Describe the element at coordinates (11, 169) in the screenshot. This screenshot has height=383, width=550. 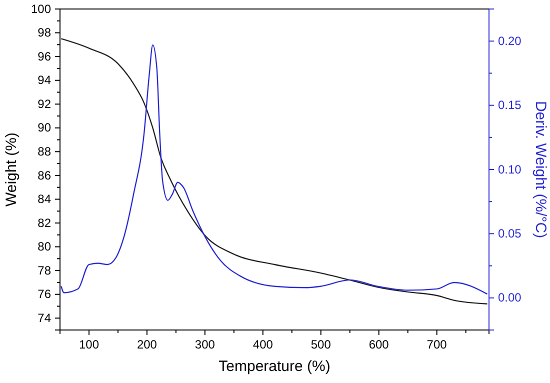
I see `y-axis-title: Weight (%)` at that location.